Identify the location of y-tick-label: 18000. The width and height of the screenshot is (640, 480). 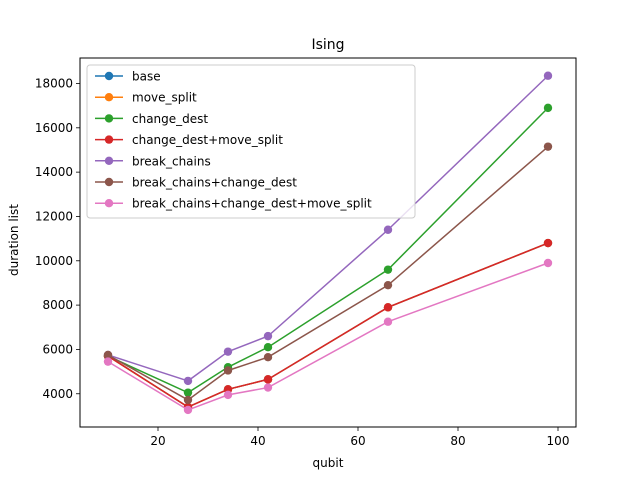
(54, 83).